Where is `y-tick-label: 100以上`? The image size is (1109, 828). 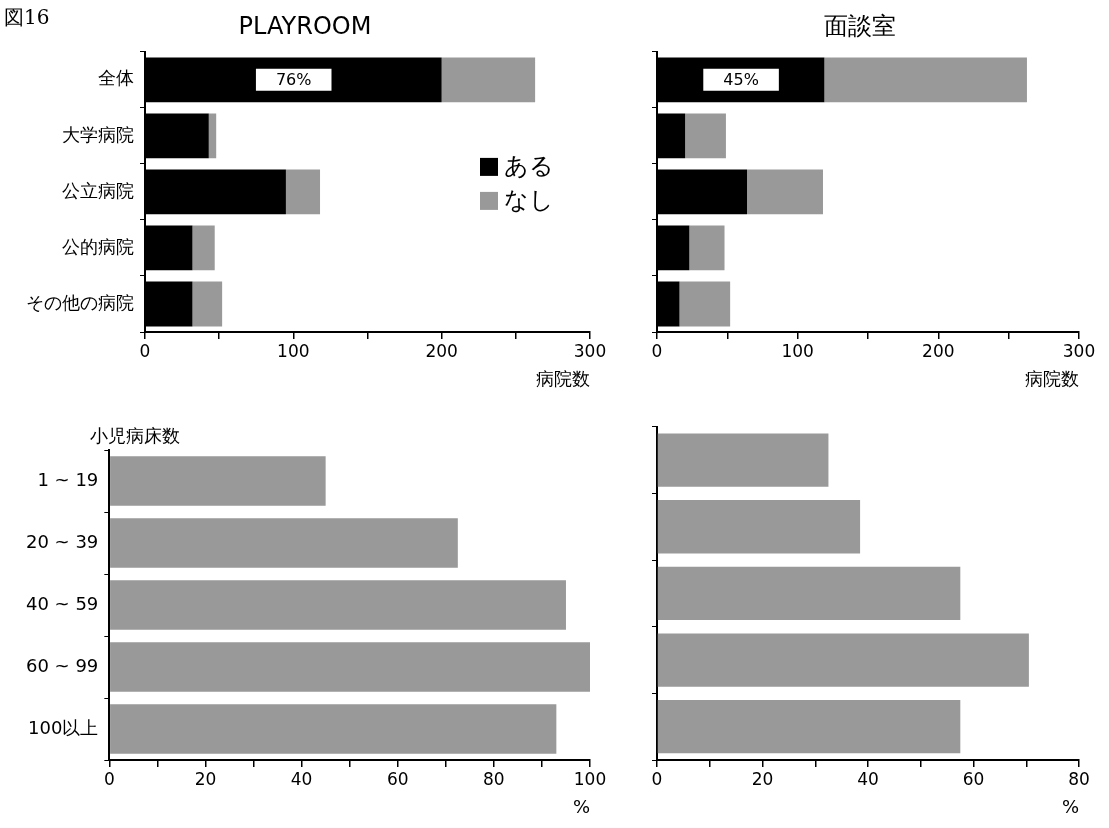 y-tick-label: 100以上 is located at coordinates (63, 727).